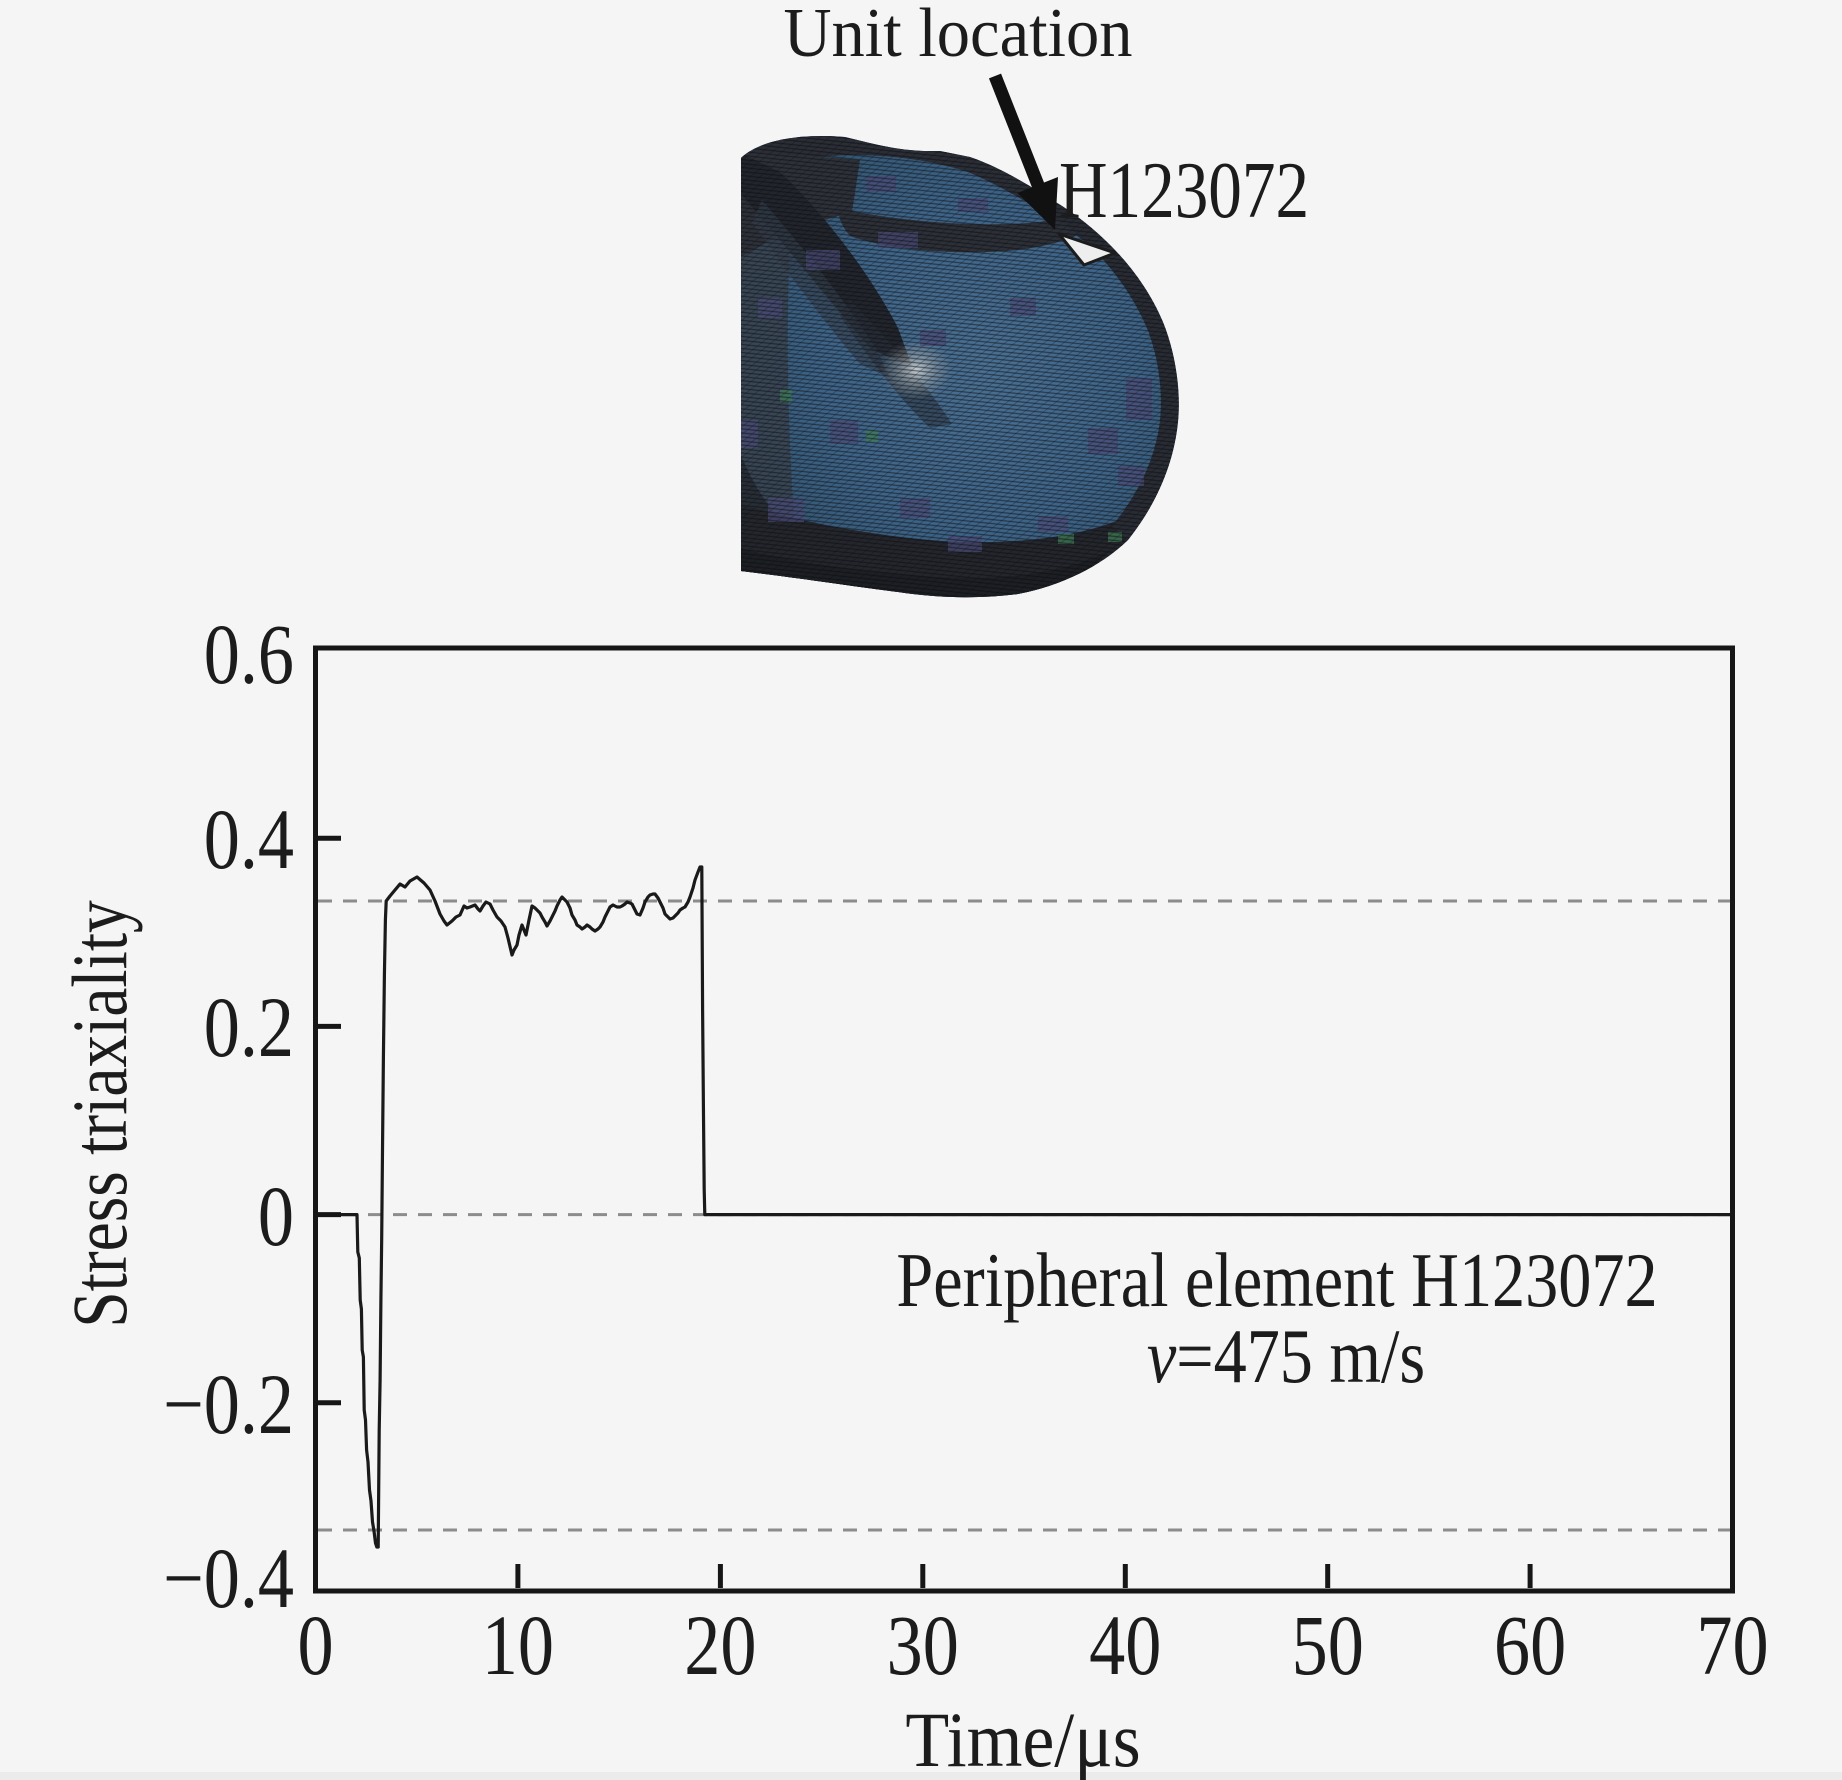  I want to click on svg-text: Time/μs, so click(1022, 1738).